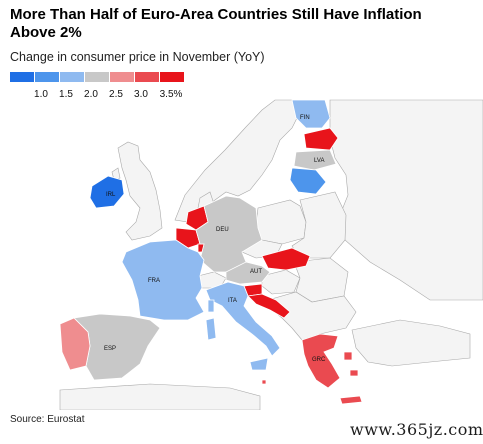 The image size is (483, 444). What do you see at coordinates (222, 230) in the screenshot?
I see `label-deu: DEU` at bounding box center [222, 230].